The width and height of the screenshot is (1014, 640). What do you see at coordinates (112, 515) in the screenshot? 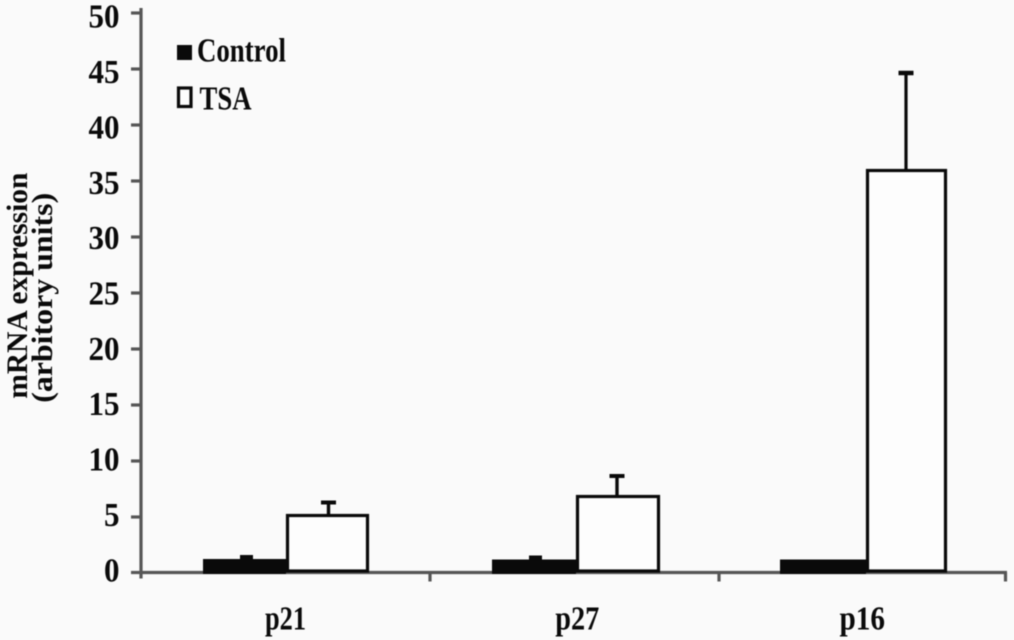
I see `svg-text: 5` at bounding box center [112, 515].